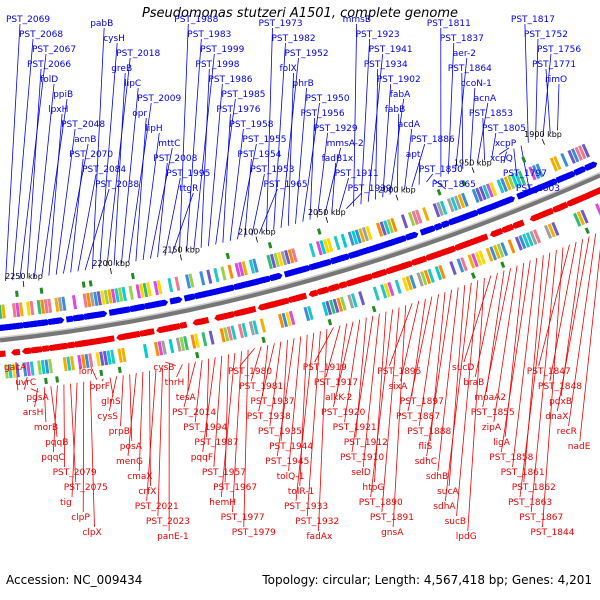 The width and height of the screenshot is (600, 600). I want to click on forward-gene-label: fabA, so click(400, 95).